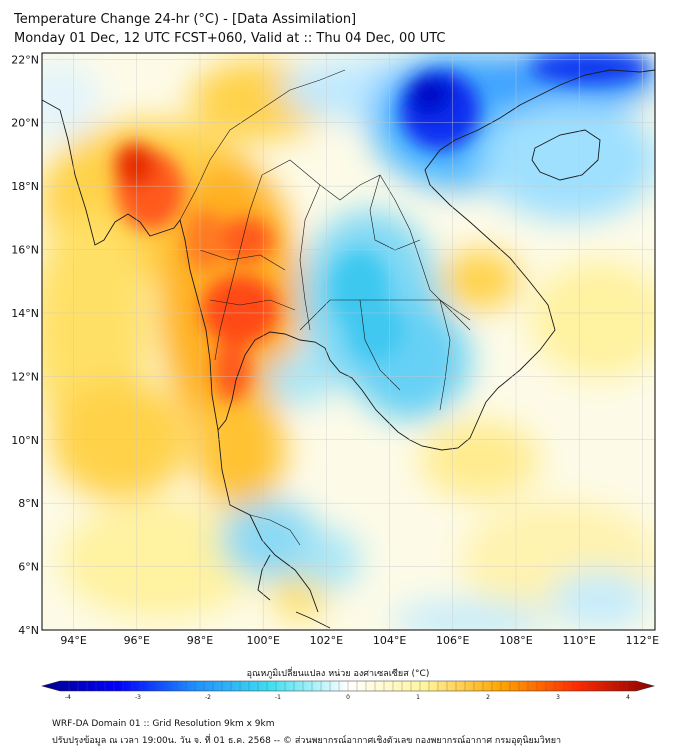  Describe the element at coordinates (25, 59) in the screenshot. I see `lat-tick-label: 22°N` at that location.